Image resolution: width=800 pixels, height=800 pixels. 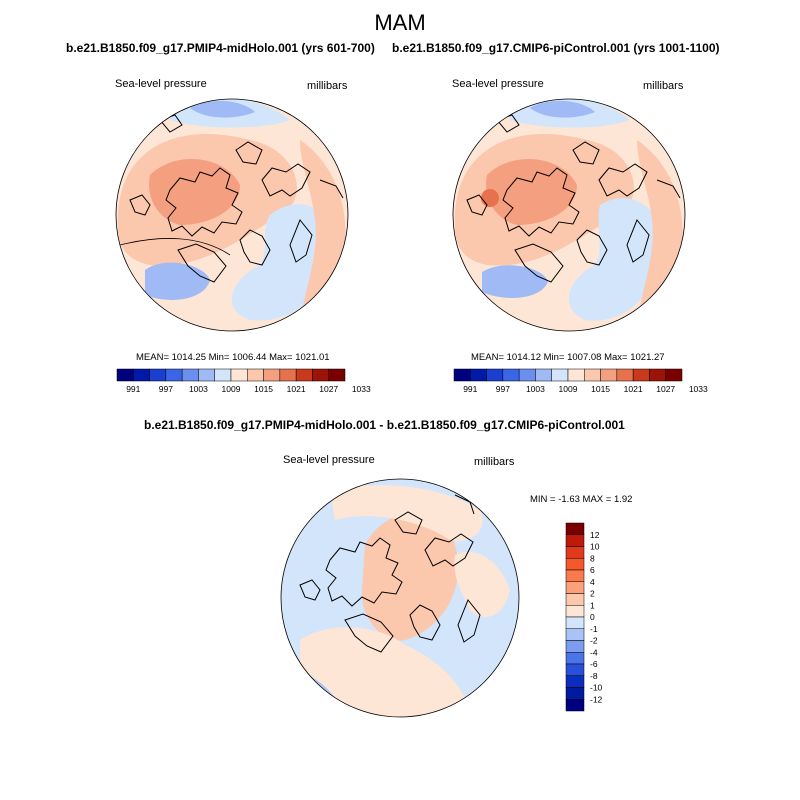 I want to click on panel2-colorbar-label: 1009, so click(x=568, y=389).